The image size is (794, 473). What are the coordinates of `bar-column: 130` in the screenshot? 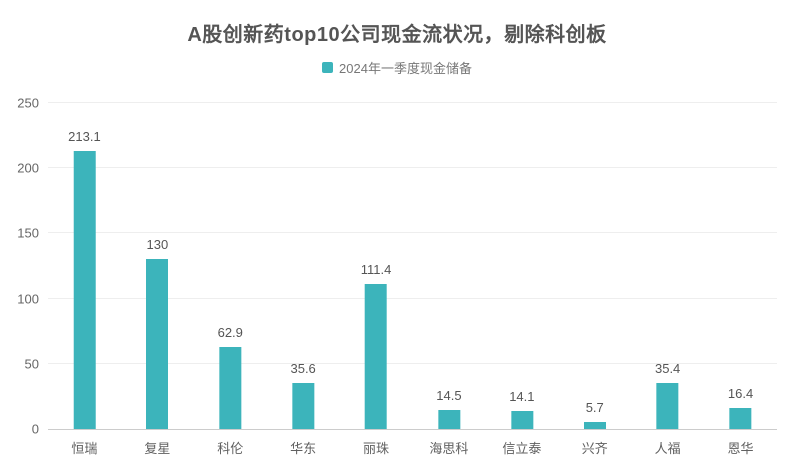 It's located at (157, 333).